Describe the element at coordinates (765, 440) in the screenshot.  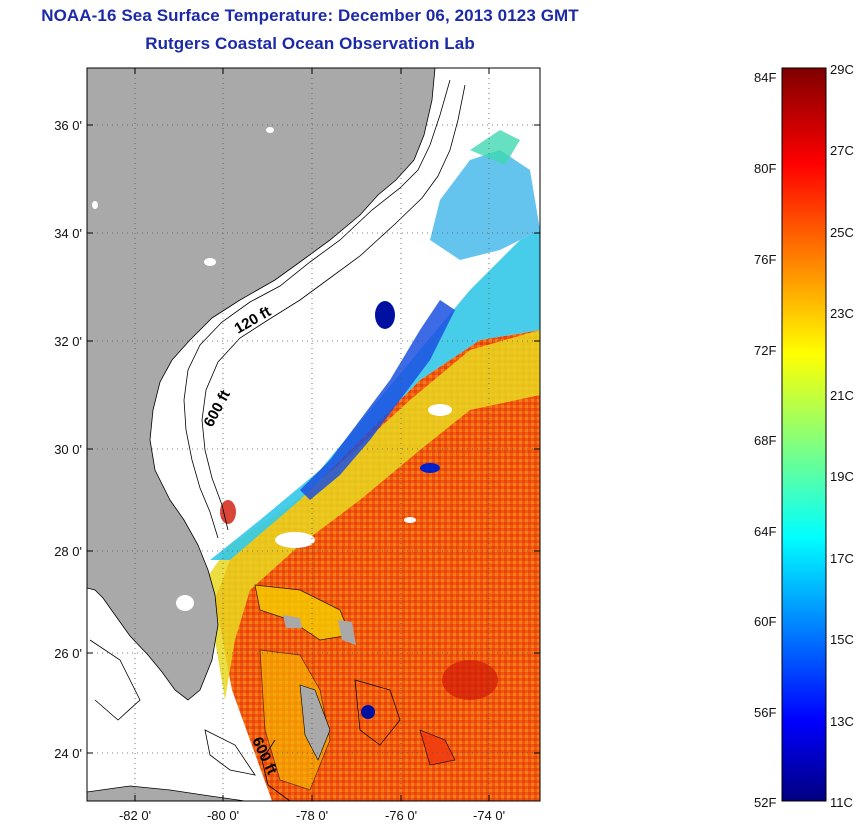
I see `cb-f-68: 68F` at that location.